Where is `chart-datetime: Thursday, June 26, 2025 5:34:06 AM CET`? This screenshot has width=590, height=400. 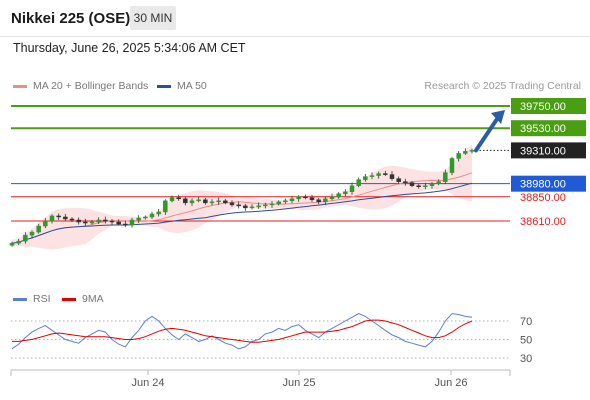 chart-datetime: Thursday, June 26, 2025 5:34:06 AM CET is located at coordinates (129, 48).